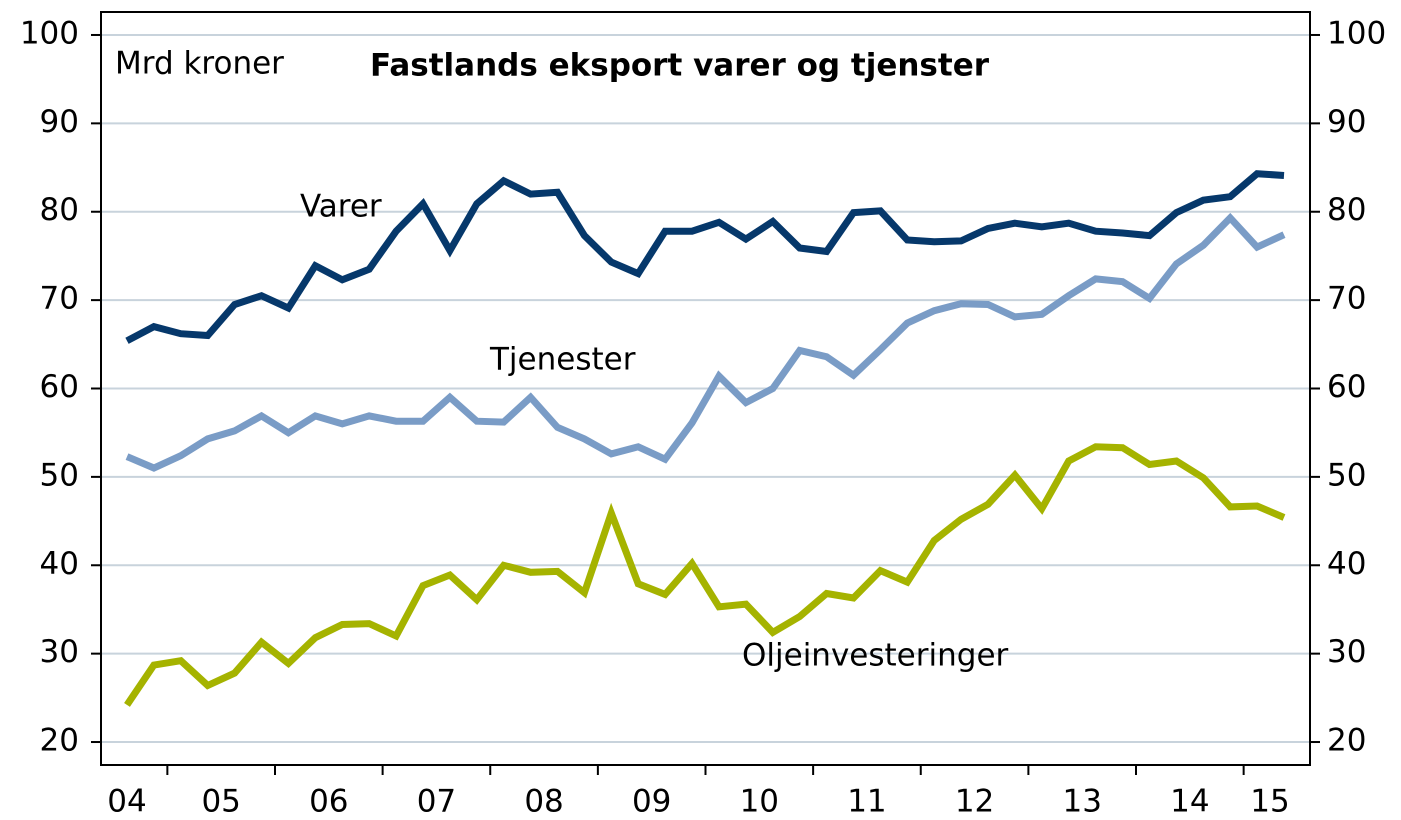  Describe the element at coordinates (59, 210) in the screenshot. I see `y-tick-label: 80` at that location.